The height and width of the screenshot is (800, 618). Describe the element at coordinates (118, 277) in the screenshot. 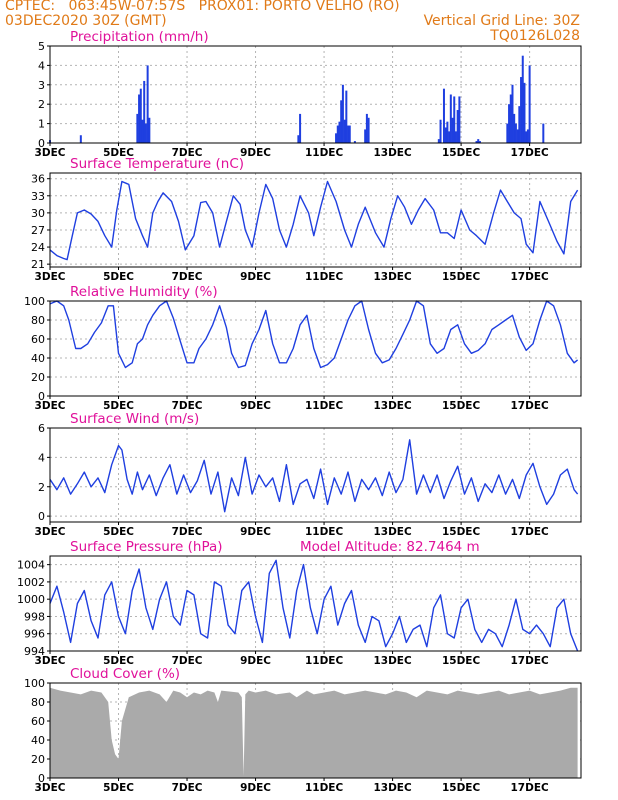

I see `temperature-xtick-label: 5DEC` at that location.